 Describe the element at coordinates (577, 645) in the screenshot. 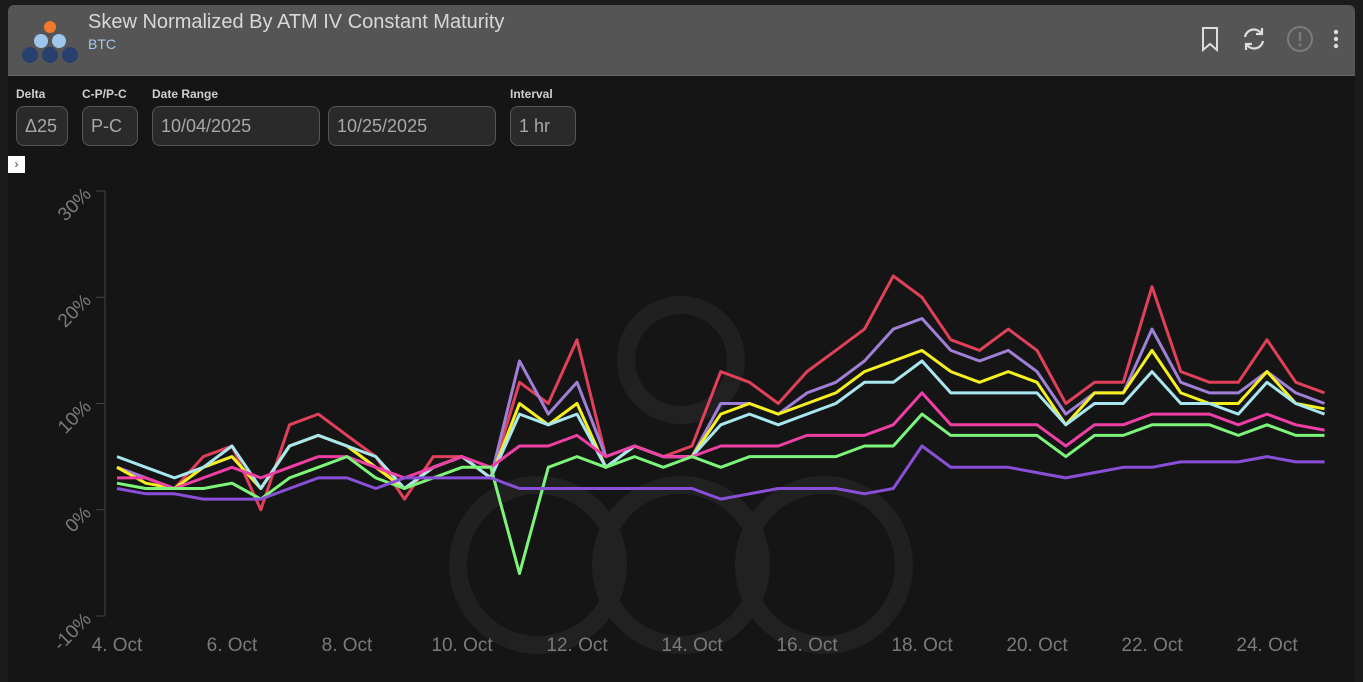

I see `x-tick-label: 12. Oct` at that location.